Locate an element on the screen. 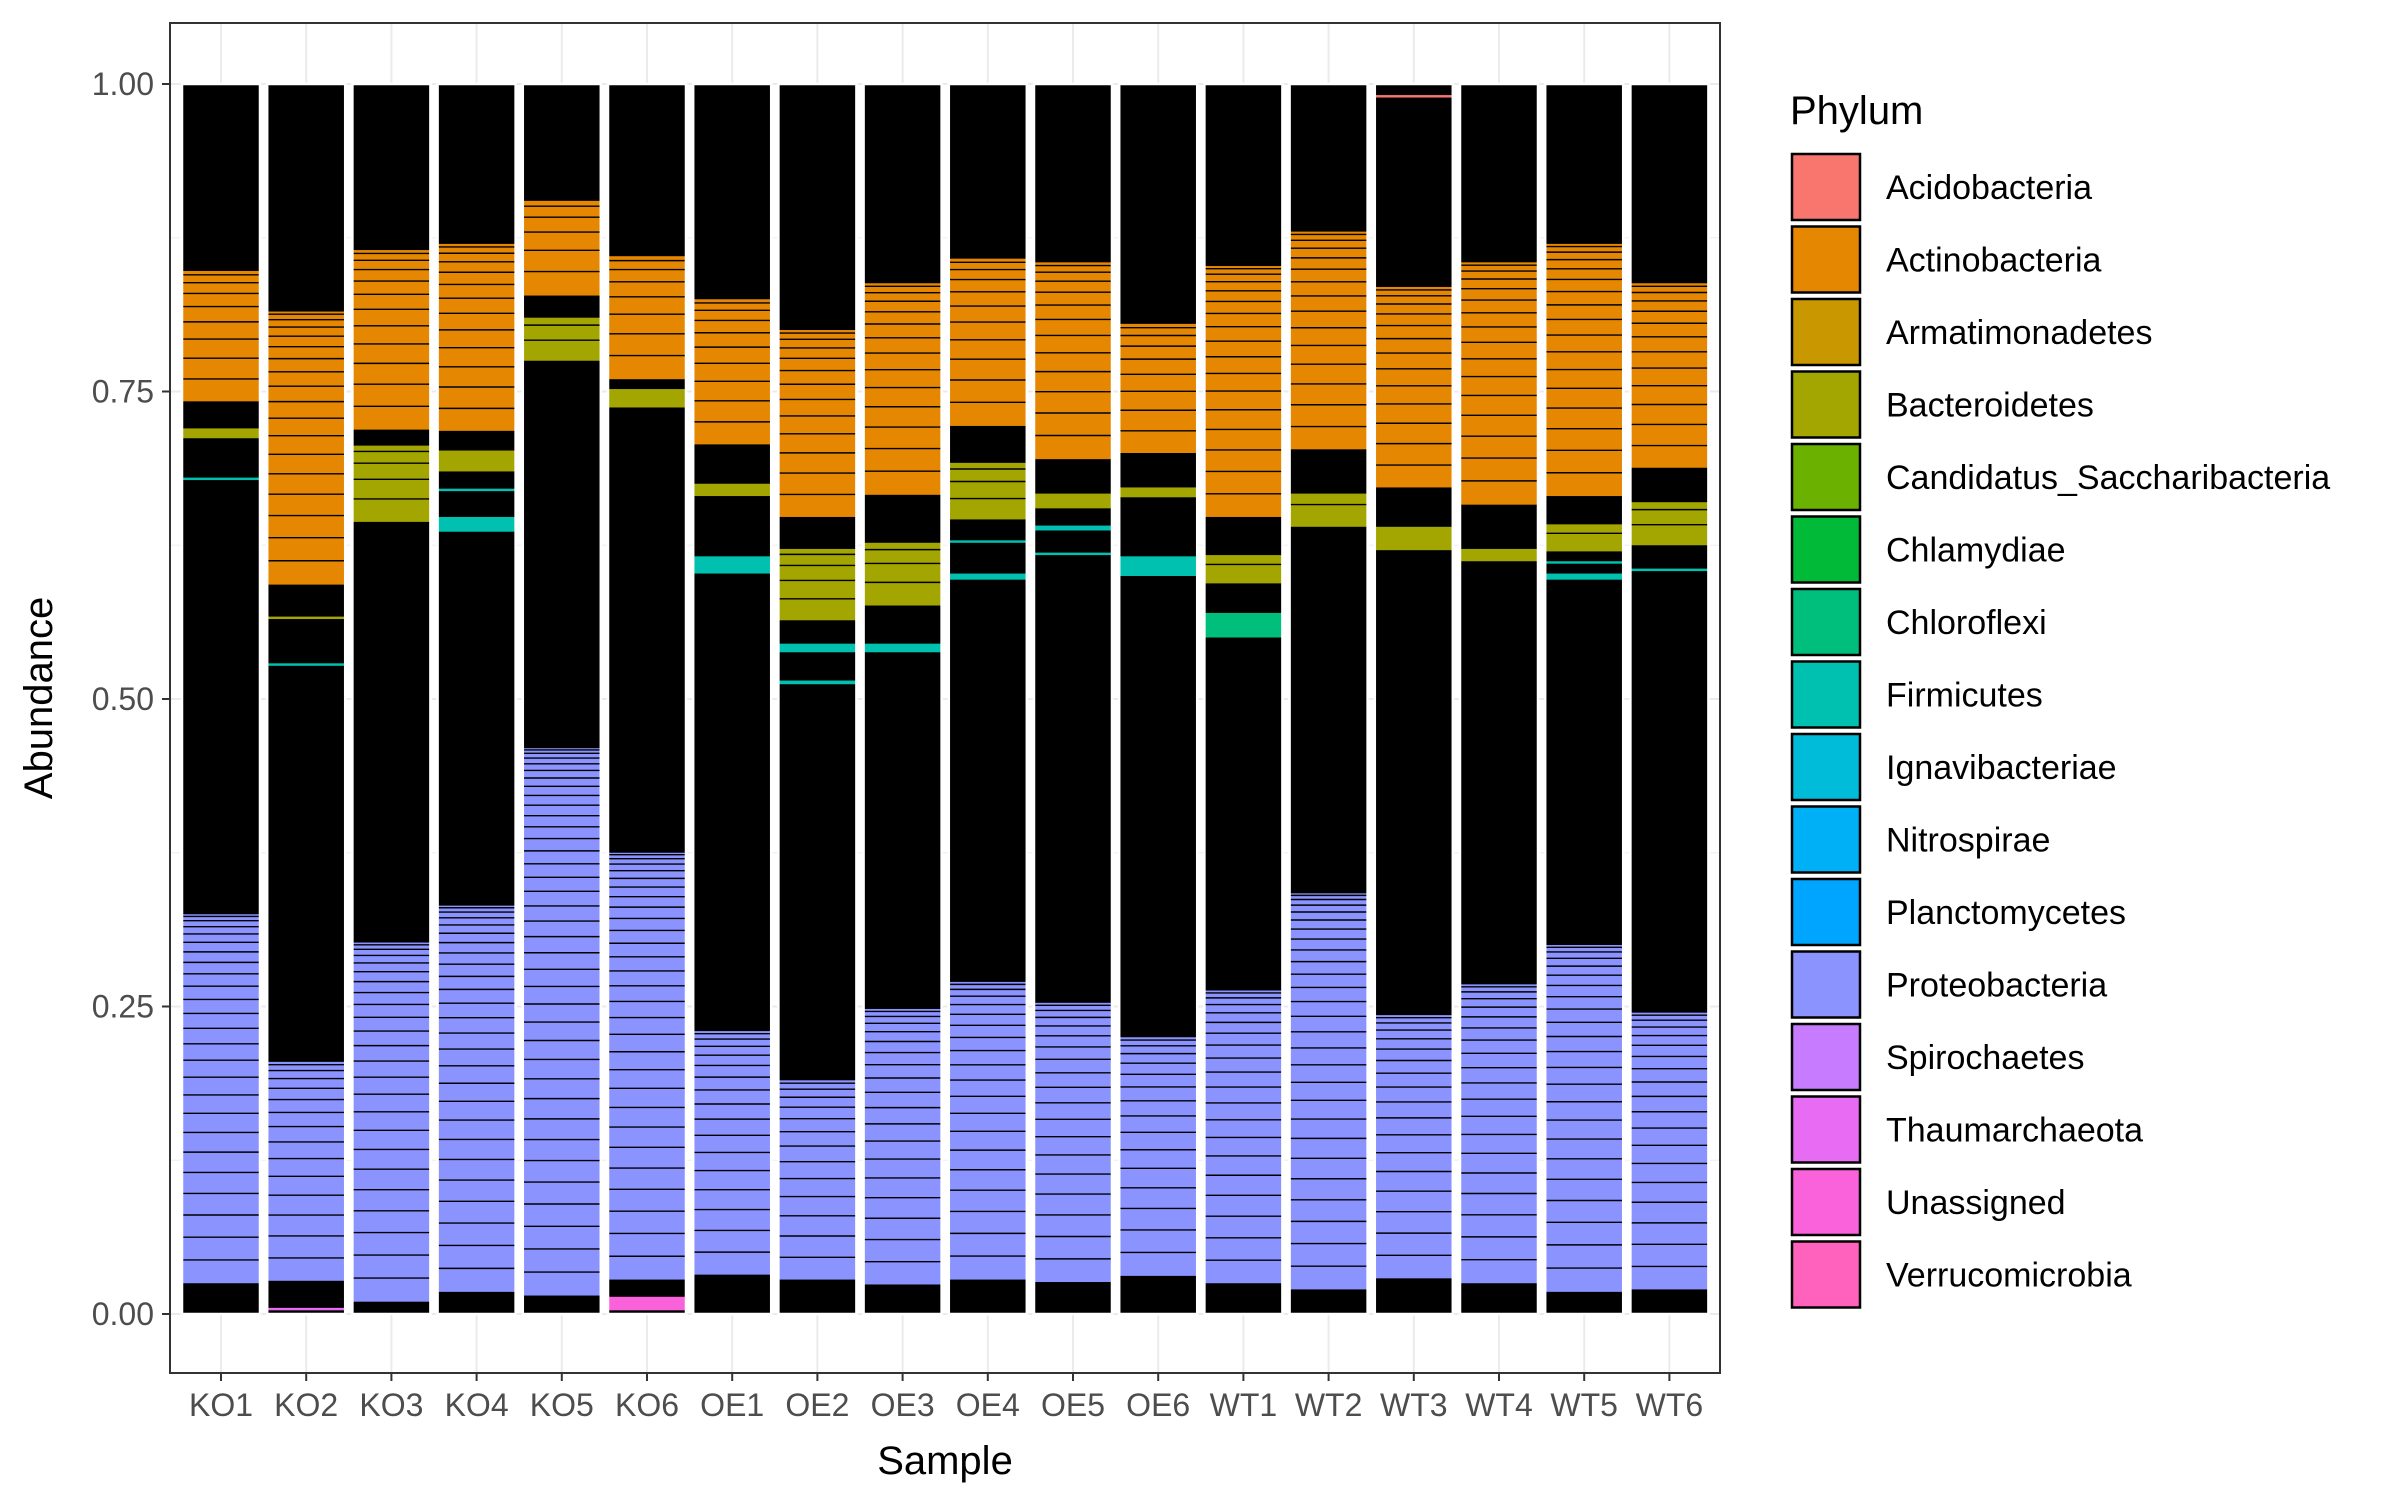 This screenshot has width=2400, height=1500. x-tick-label: KO5 is located at coordinates (562, 1405).